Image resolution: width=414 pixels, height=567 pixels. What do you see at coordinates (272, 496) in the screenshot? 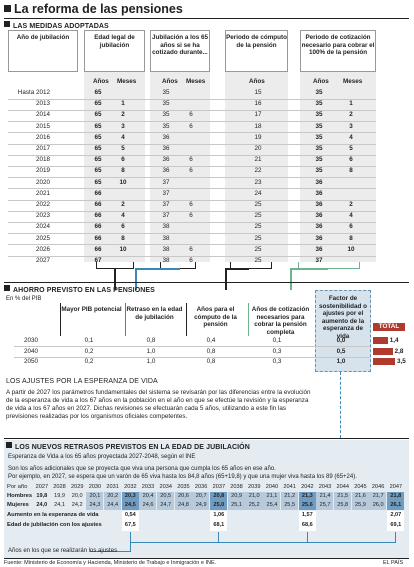
I see `hombres-cell: 21,1` at bounding box center [272, 496].